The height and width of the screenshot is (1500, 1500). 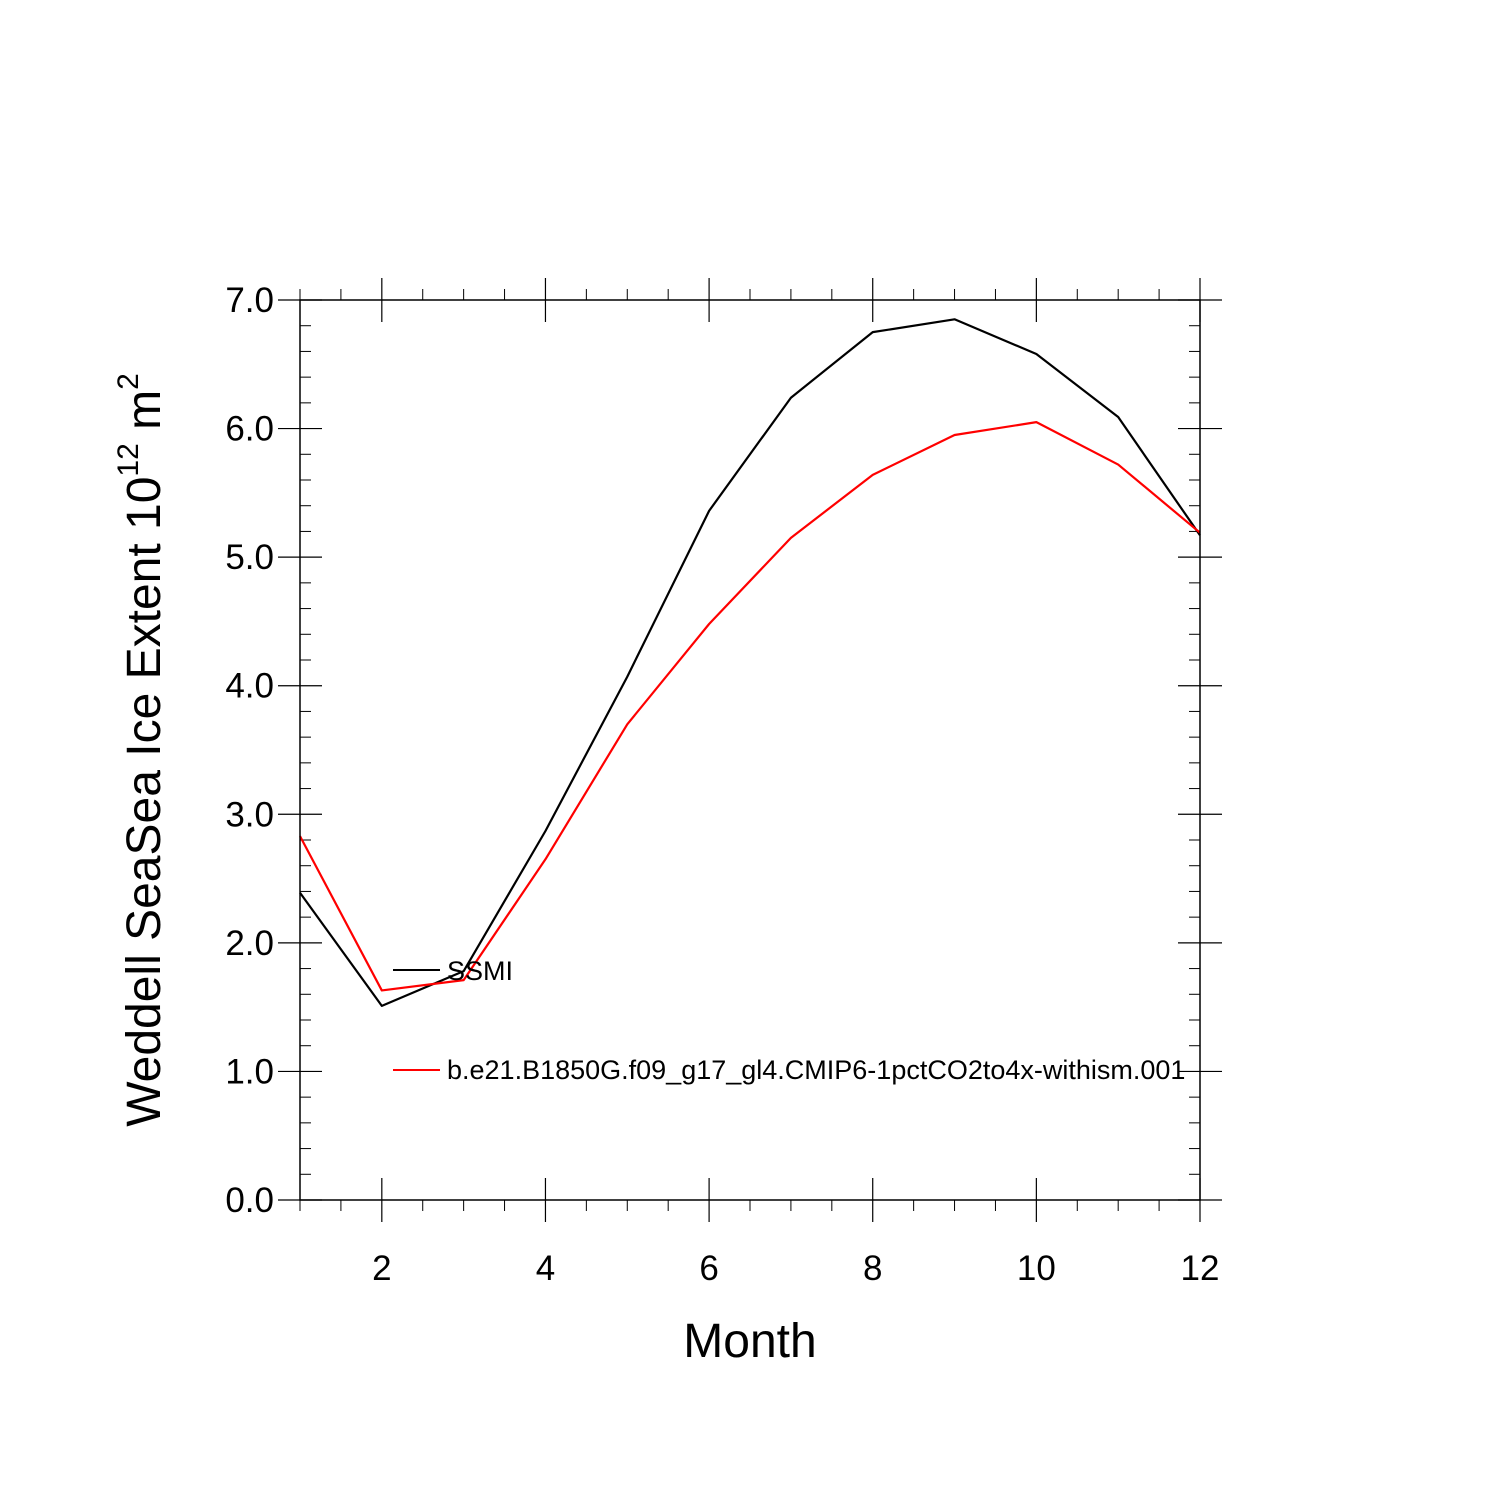 What do you see at coordinates (249, 1071) in the screenshot?
I see `y-tick-label: 1.0` at bounding box center [249, 1071].